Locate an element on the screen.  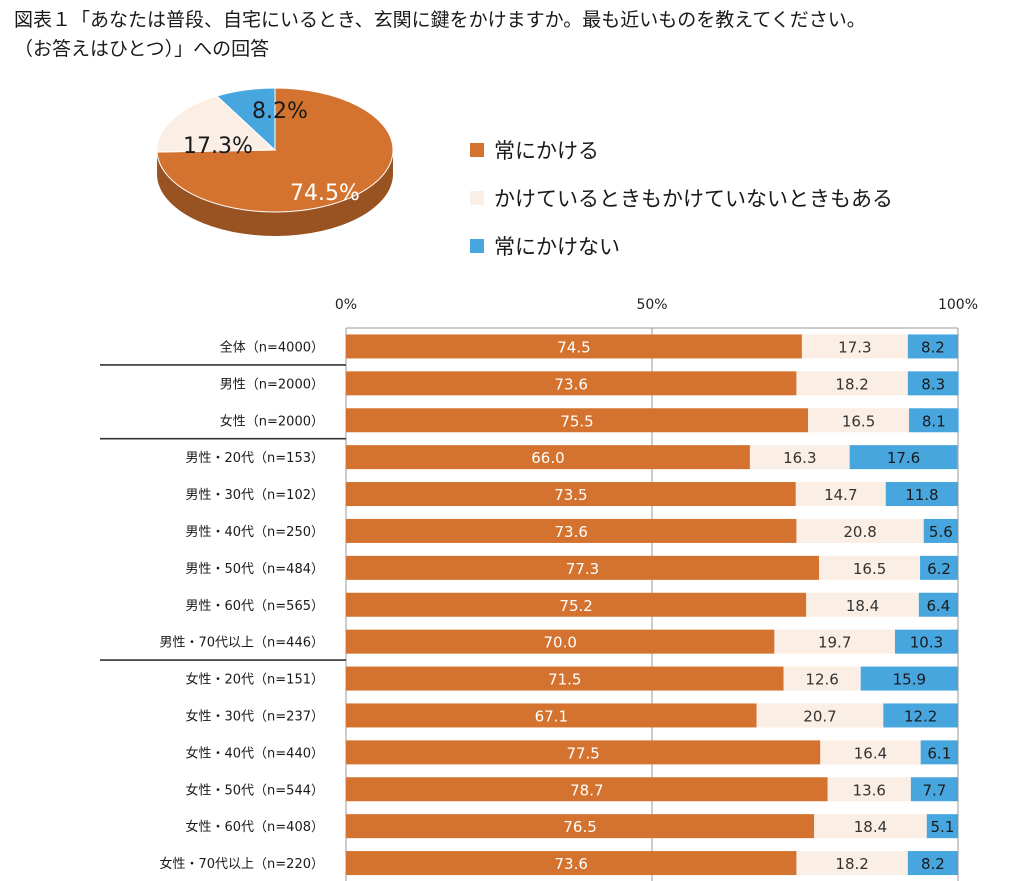
bar-value-label-r4-s2: 11.8 is located at coordinates (921, 495).